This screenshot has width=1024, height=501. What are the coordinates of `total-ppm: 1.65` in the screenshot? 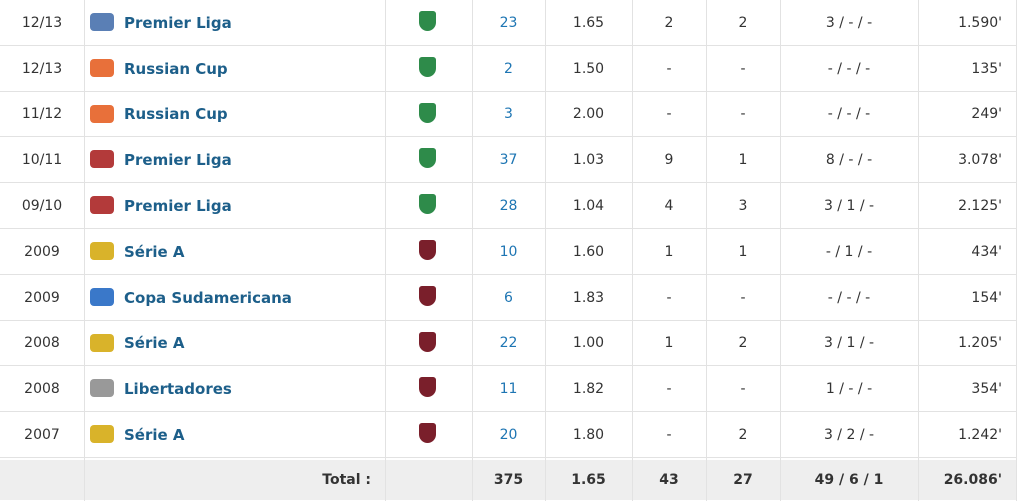 It's located at (588, 480).